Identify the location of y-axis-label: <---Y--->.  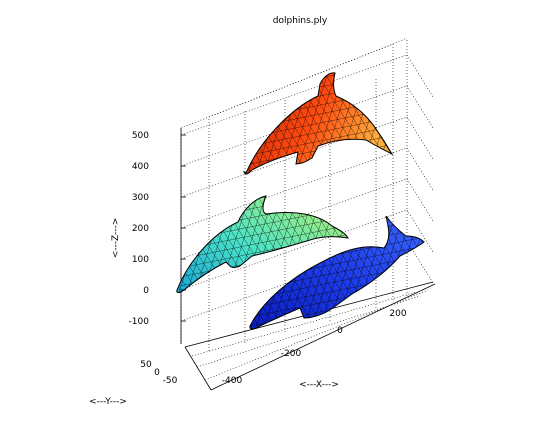
(108, 402).